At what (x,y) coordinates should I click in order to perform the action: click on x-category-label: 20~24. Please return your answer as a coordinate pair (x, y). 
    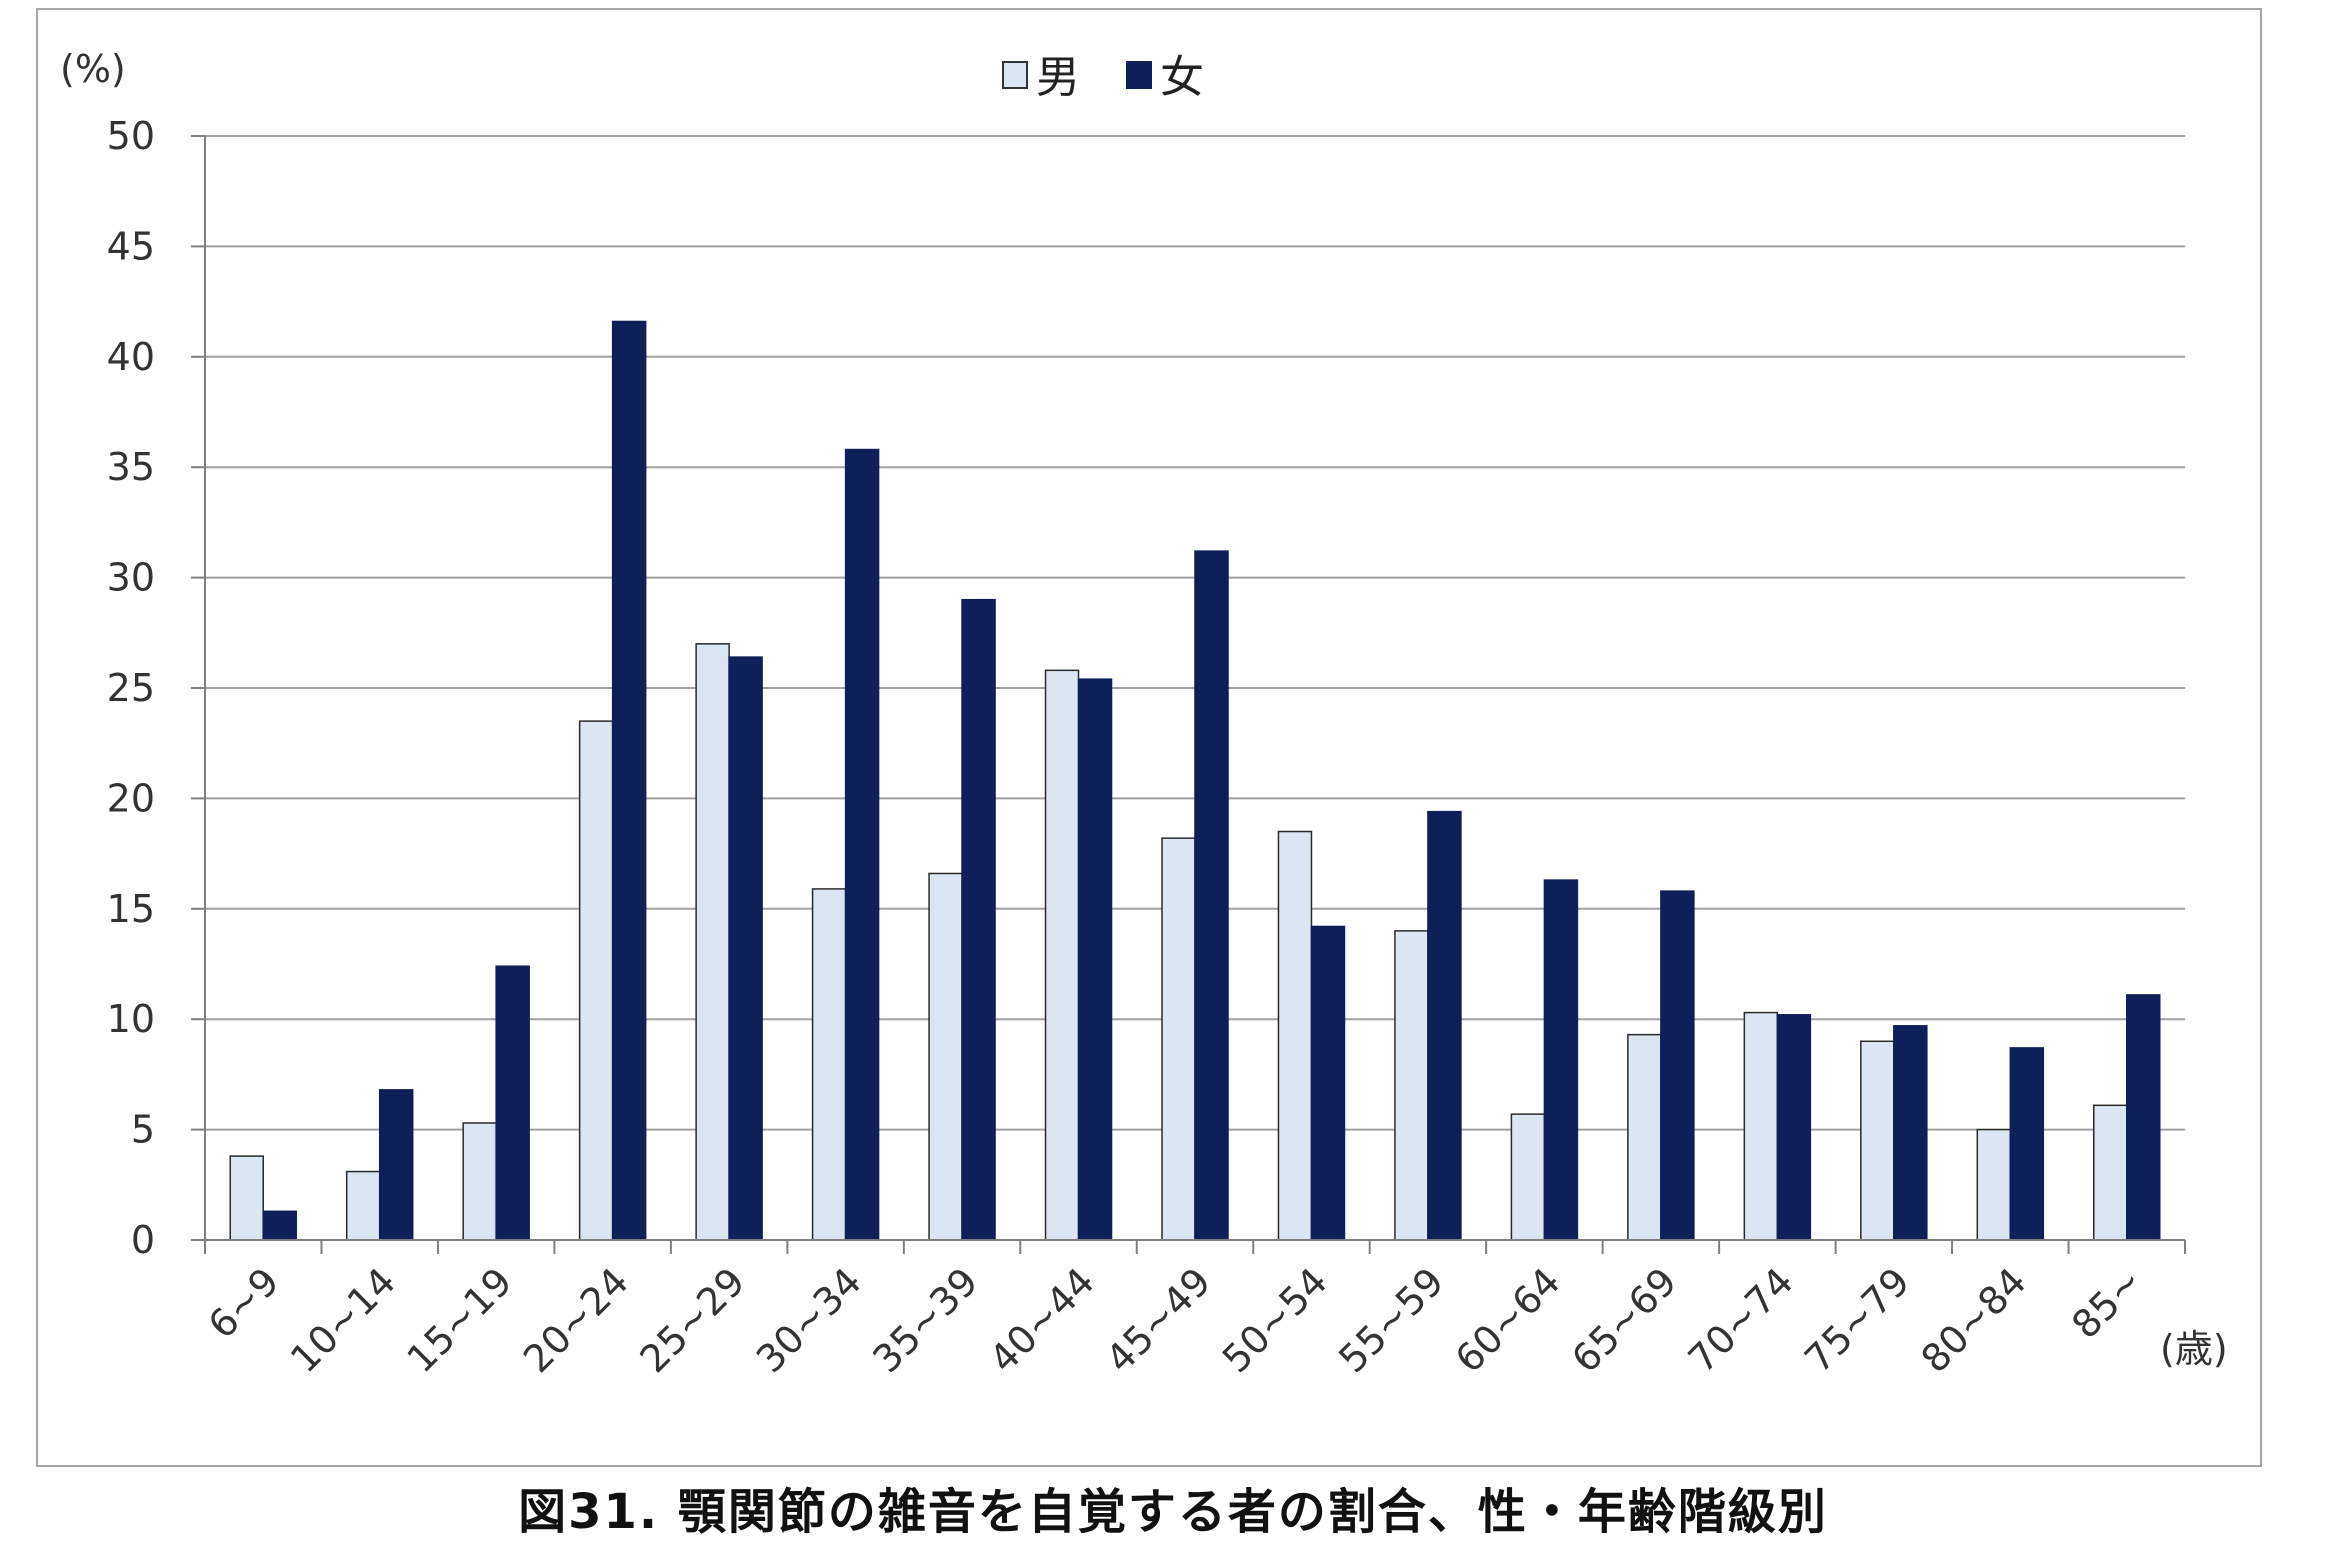
    Looking at the image, I should click on (576, 1320).